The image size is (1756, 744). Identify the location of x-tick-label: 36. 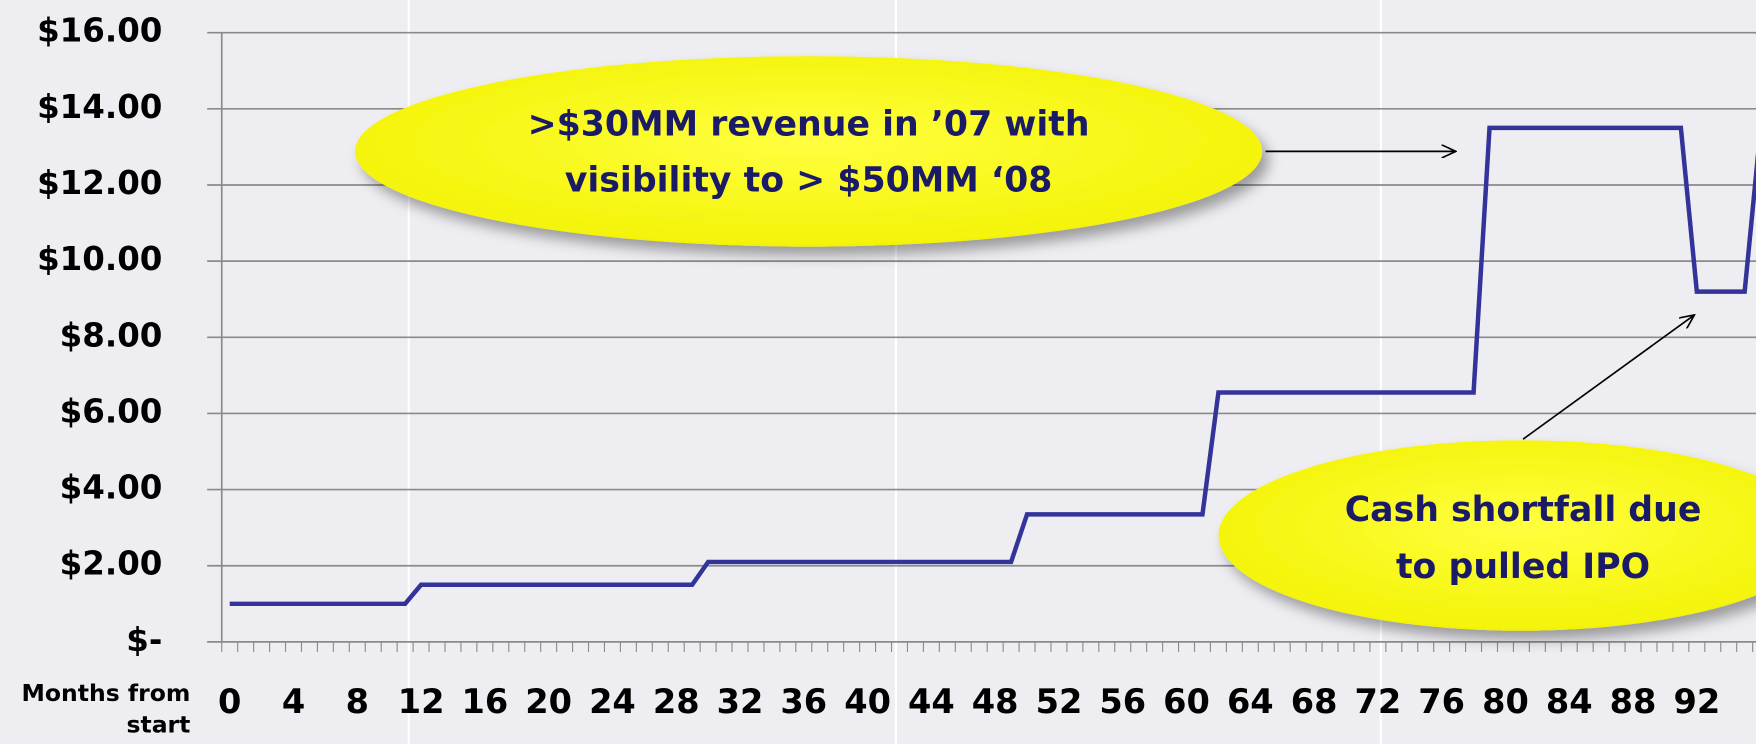
(803, 701).